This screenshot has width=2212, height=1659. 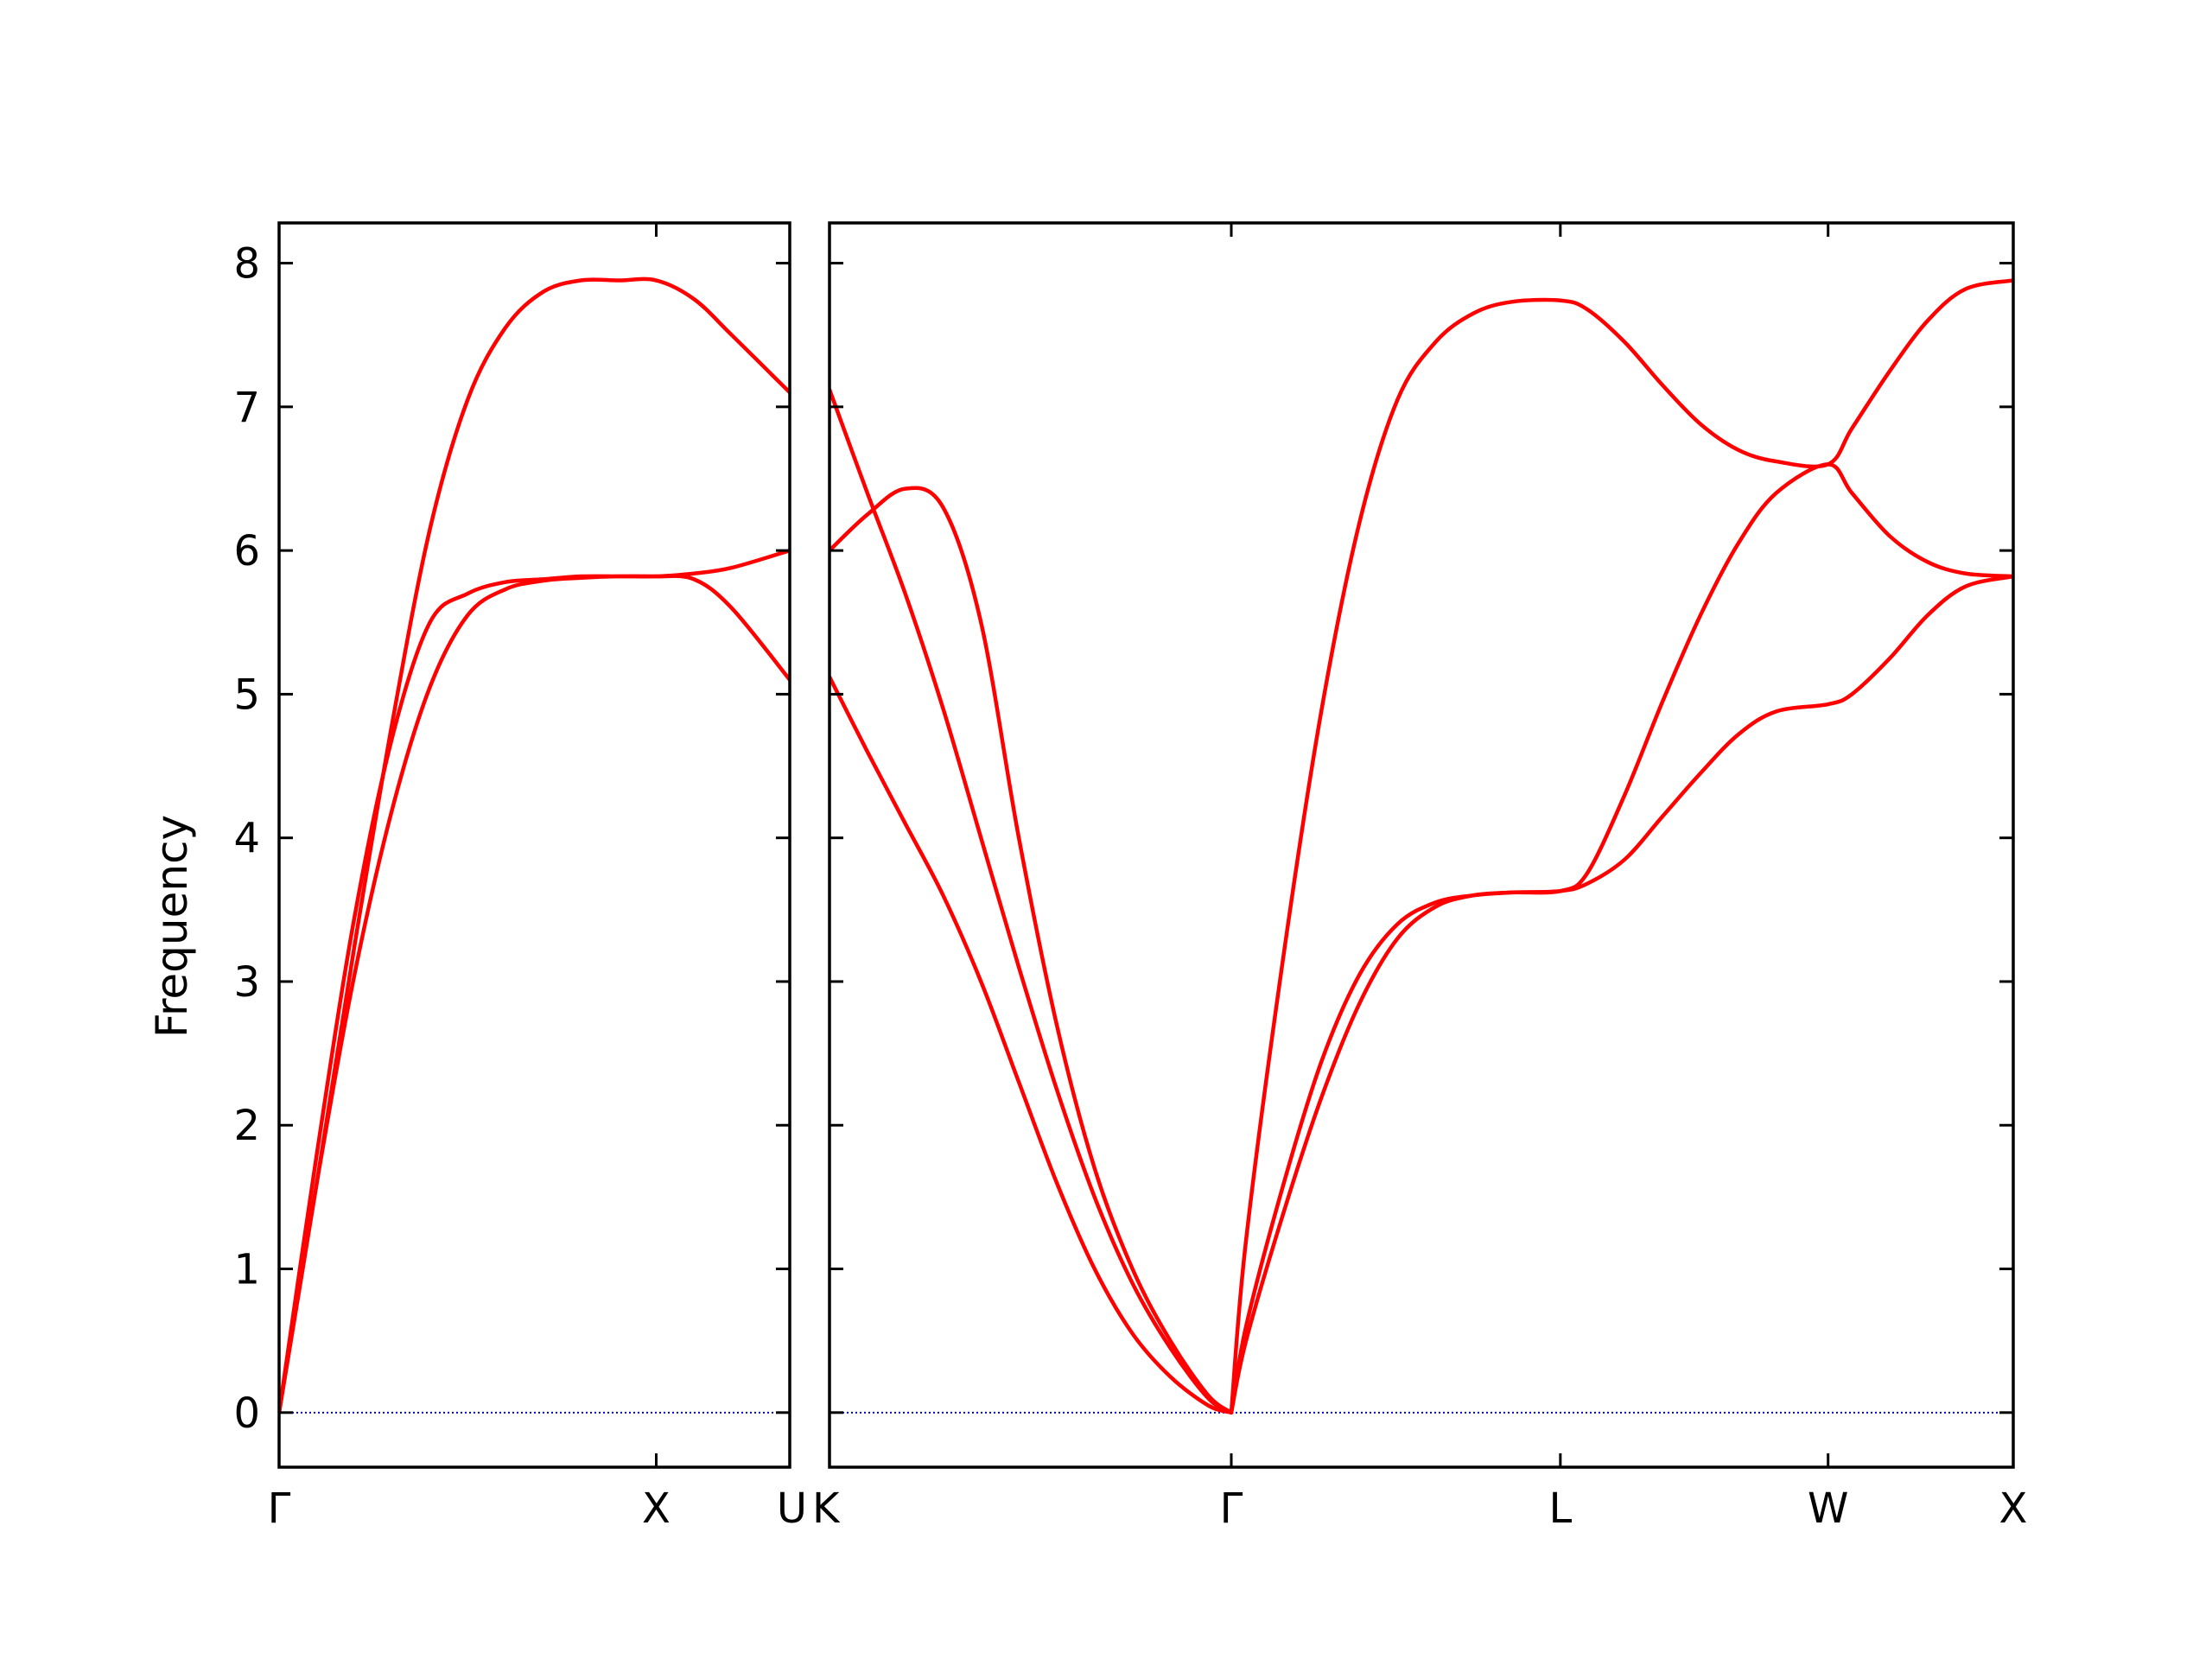 I want to click on y-tick-label: 7, so click(x=246, y=408).